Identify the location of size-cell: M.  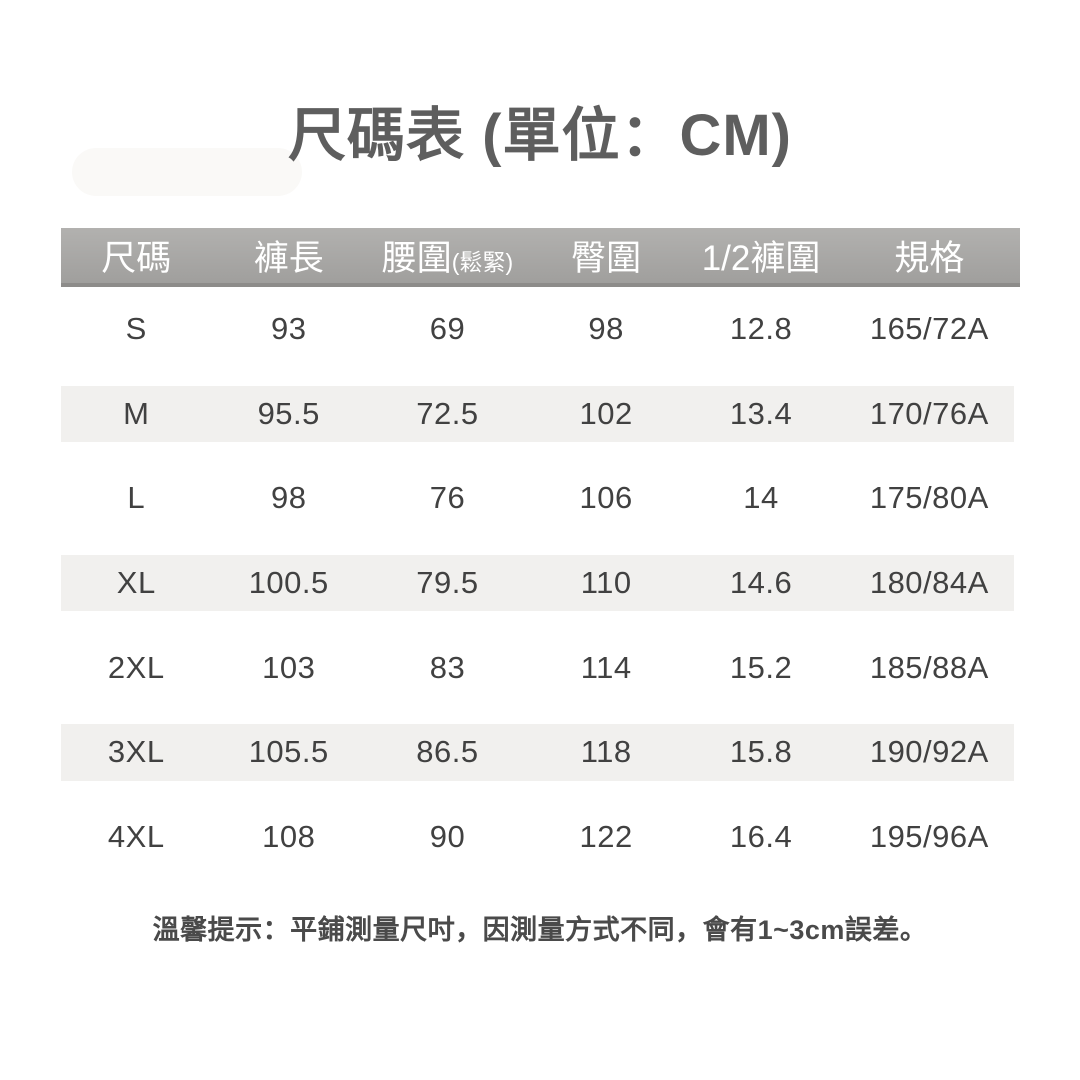
(136, 413).